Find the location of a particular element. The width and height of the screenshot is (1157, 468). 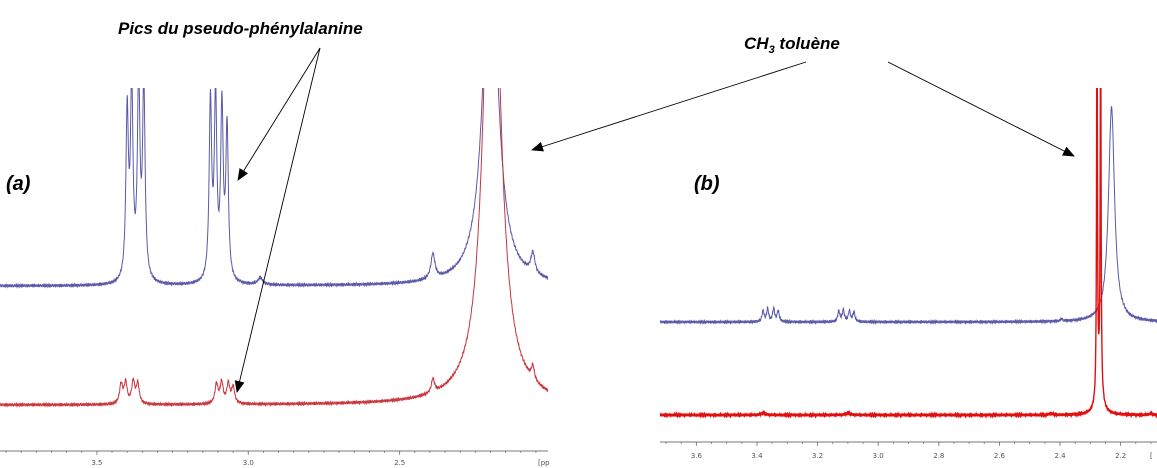

pseudo-phe-annotation: Pics du pseudo-phénylalanine is located at coordinates (240, 28).